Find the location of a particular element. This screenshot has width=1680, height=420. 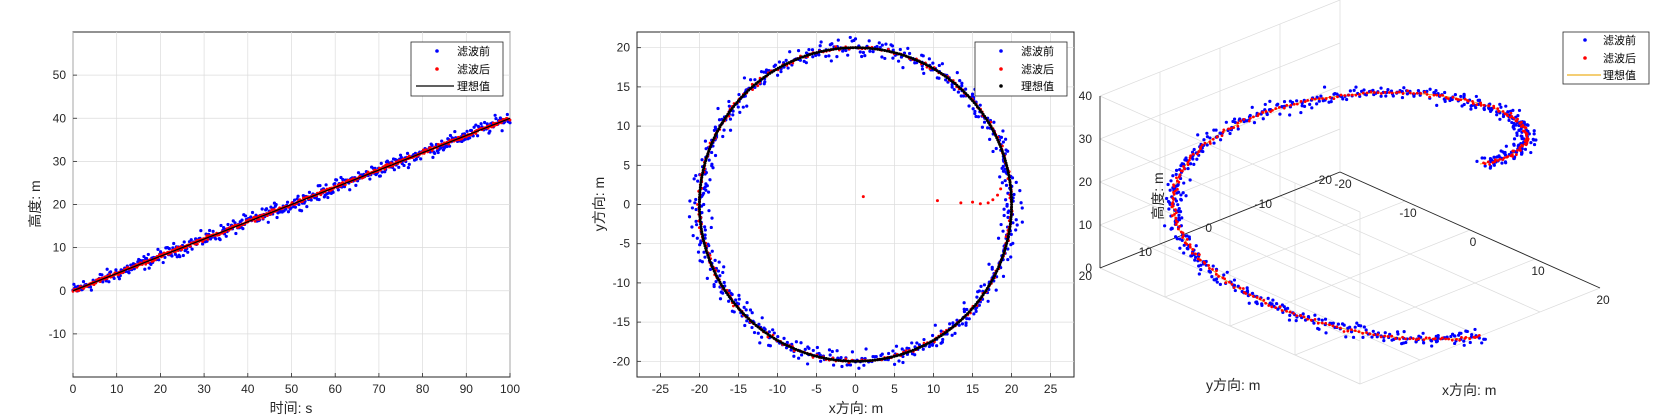

y-tick-label: 10 is located at coordinates (60, 248).